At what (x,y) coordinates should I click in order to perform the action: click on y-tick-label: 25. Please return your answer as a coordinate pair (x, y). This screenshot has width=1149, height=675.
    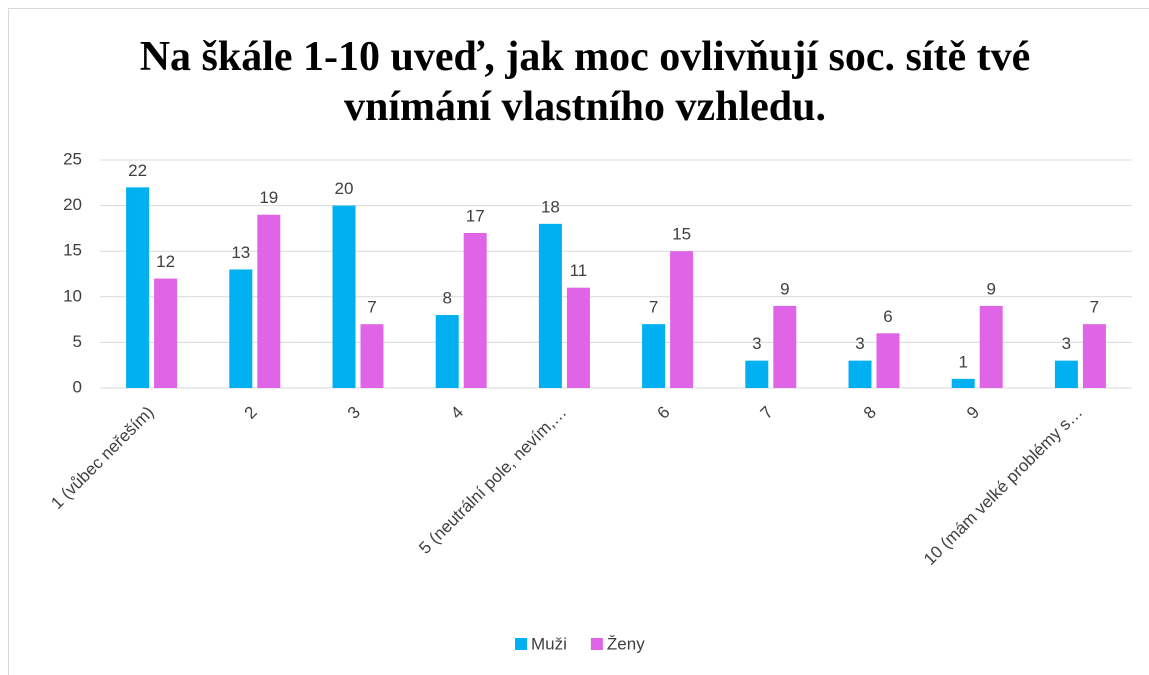
    Looking at the image, I should click on (72, 158).